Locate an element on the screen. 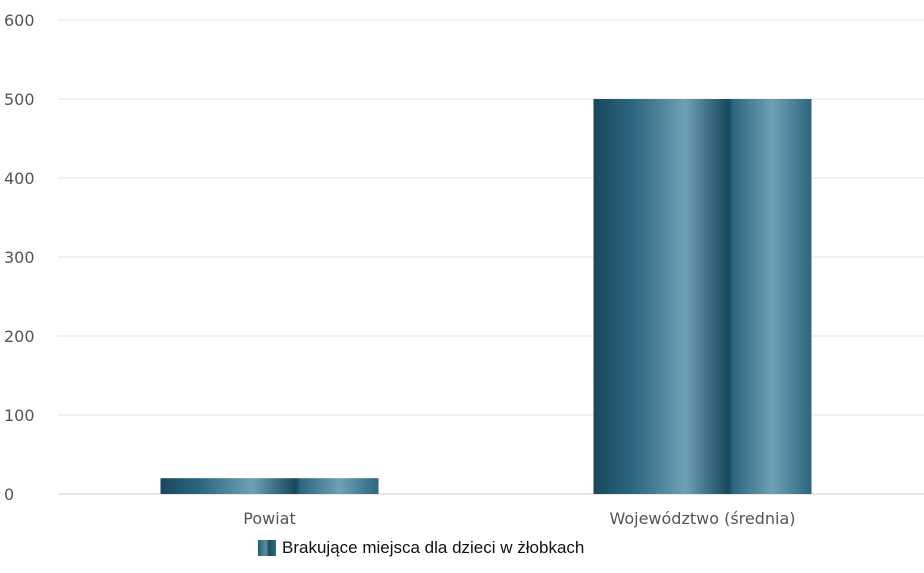  bar is located at coordinates (269, 486).